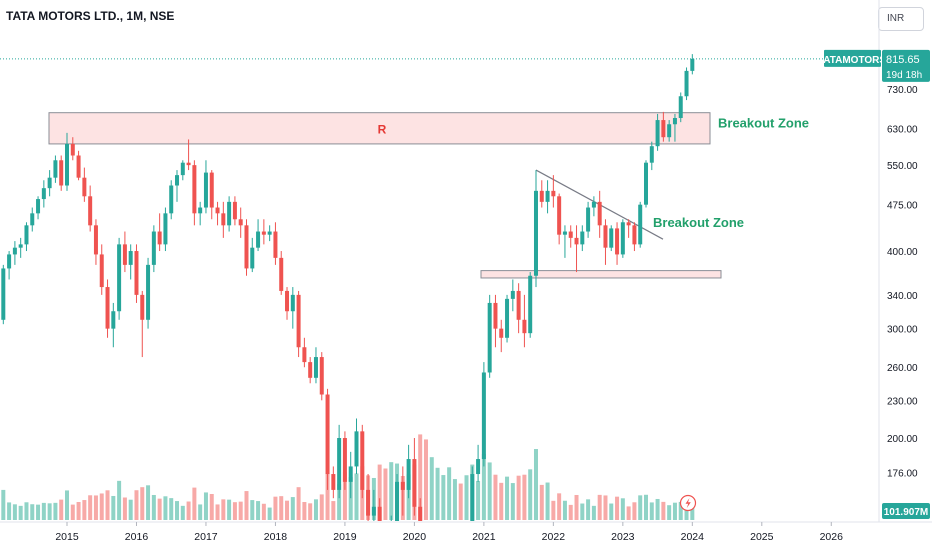  What do you see at coordinates (902, 206) in the screenshot?
I see `price-tick-label: 475.00` at bounding box center [902, 206].